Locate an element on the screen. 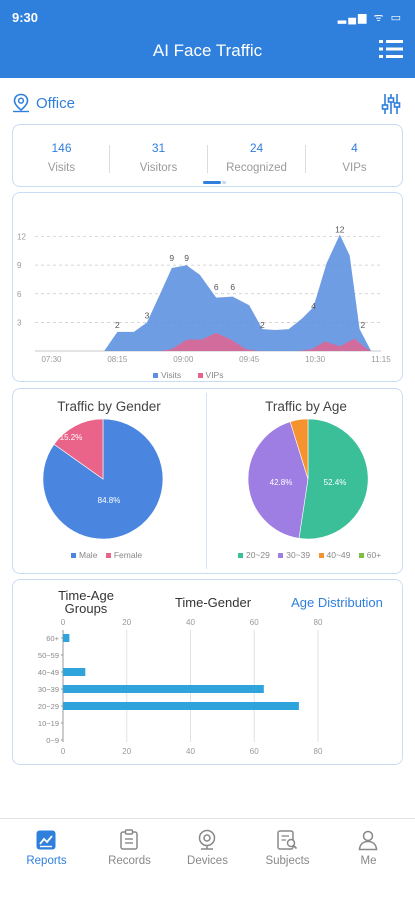 The width and height of the screenshot is (415, 900). kpi-label: VIPs is located at coordinates (354, 168).